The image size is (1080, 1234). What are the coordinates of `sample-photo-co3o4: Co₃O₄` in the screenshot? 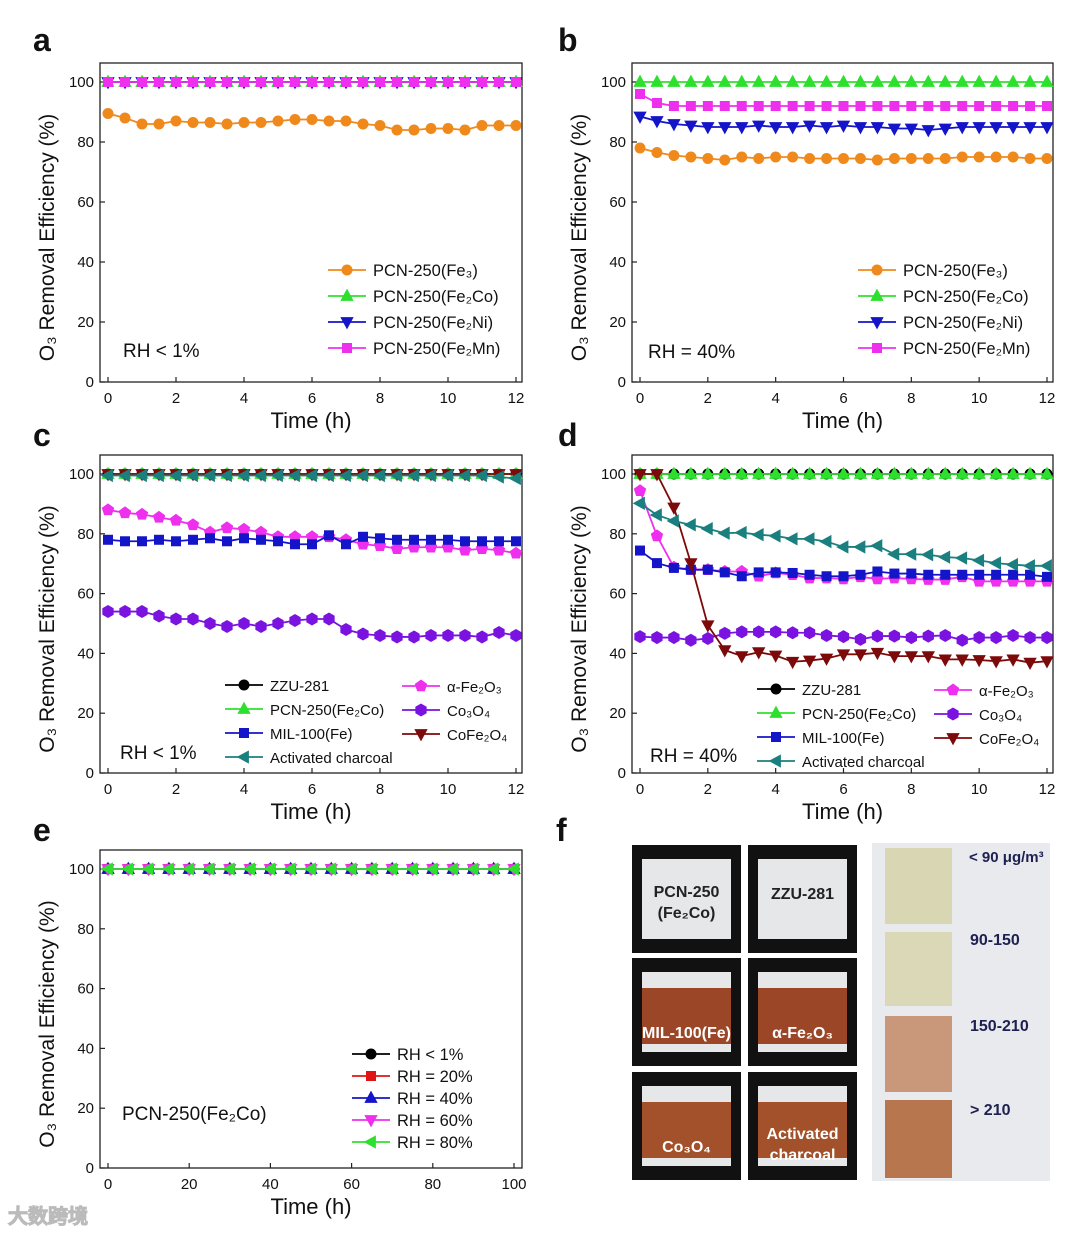 It's located at (686, 1126).